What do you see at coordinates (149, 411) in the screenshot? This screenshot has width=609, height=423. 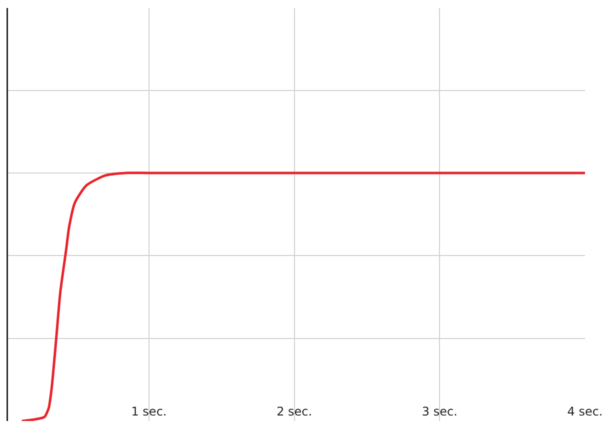 I see `x-tick-label: 1 sec.` at bounding box center [149, 411].